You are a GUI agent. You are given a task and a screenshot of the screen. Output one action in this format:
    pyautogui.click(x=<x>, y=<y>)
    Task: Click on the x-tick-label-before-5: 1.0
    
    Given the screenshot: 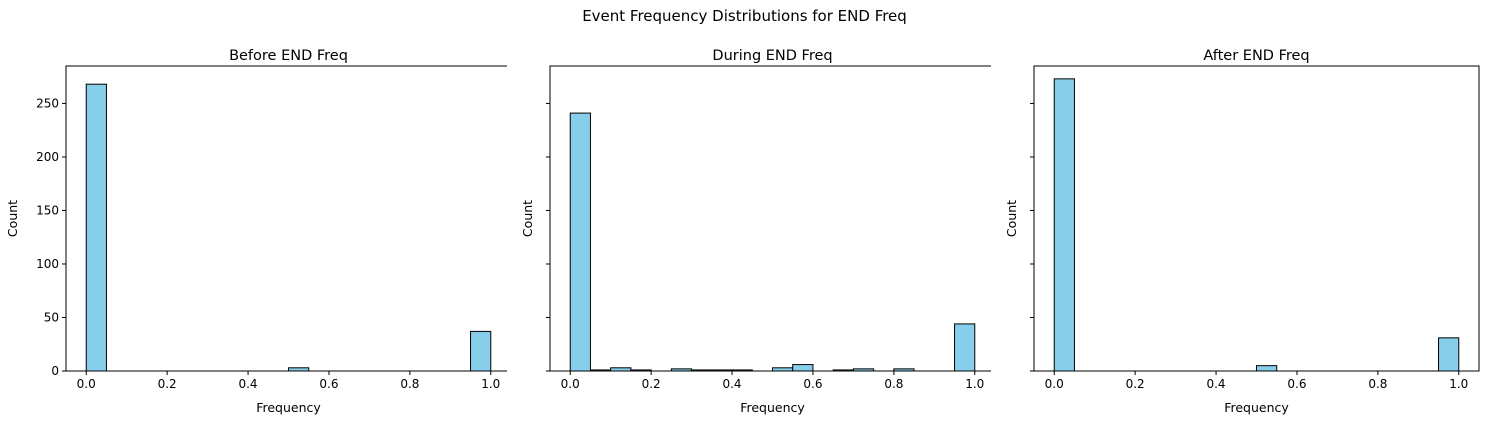 What is the action you would take?
    pyautogui.click(x=490, y=384)
    